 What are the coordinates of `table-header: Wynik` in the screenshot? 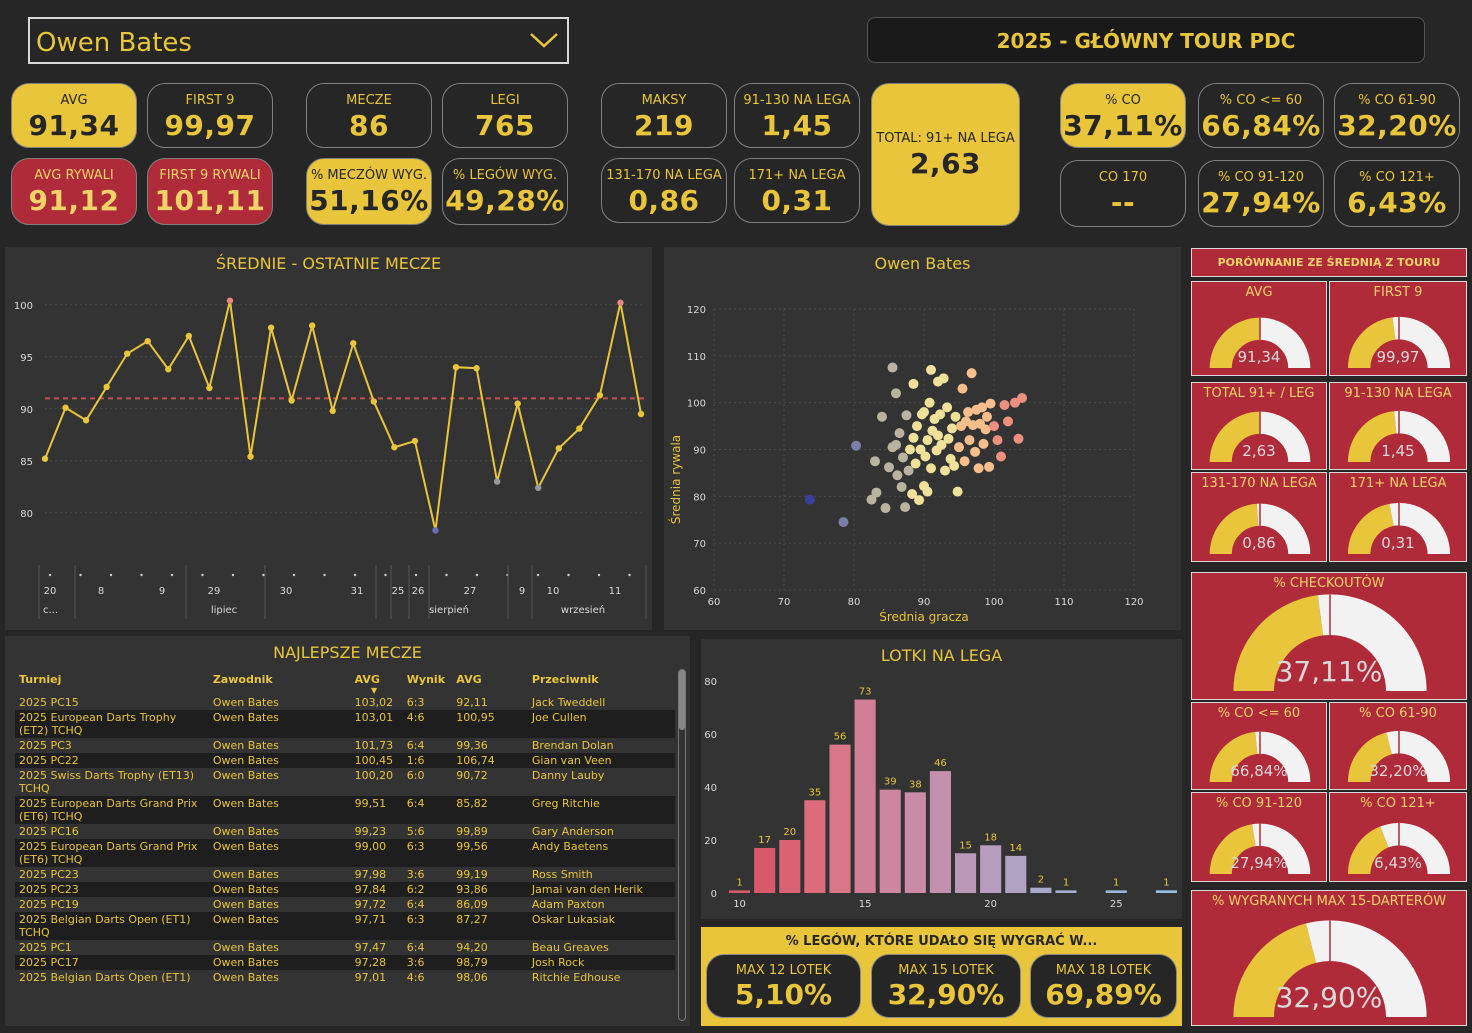 It's located at (426, 679).